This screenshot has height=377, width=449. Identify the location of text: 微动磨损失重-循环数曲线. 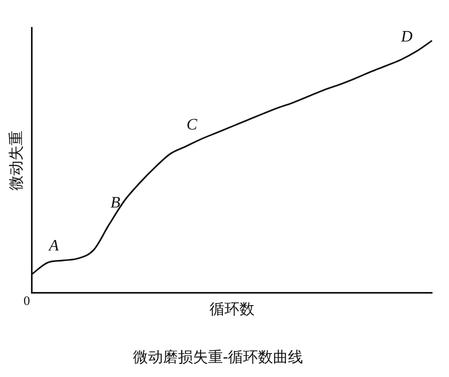
(218, 357).